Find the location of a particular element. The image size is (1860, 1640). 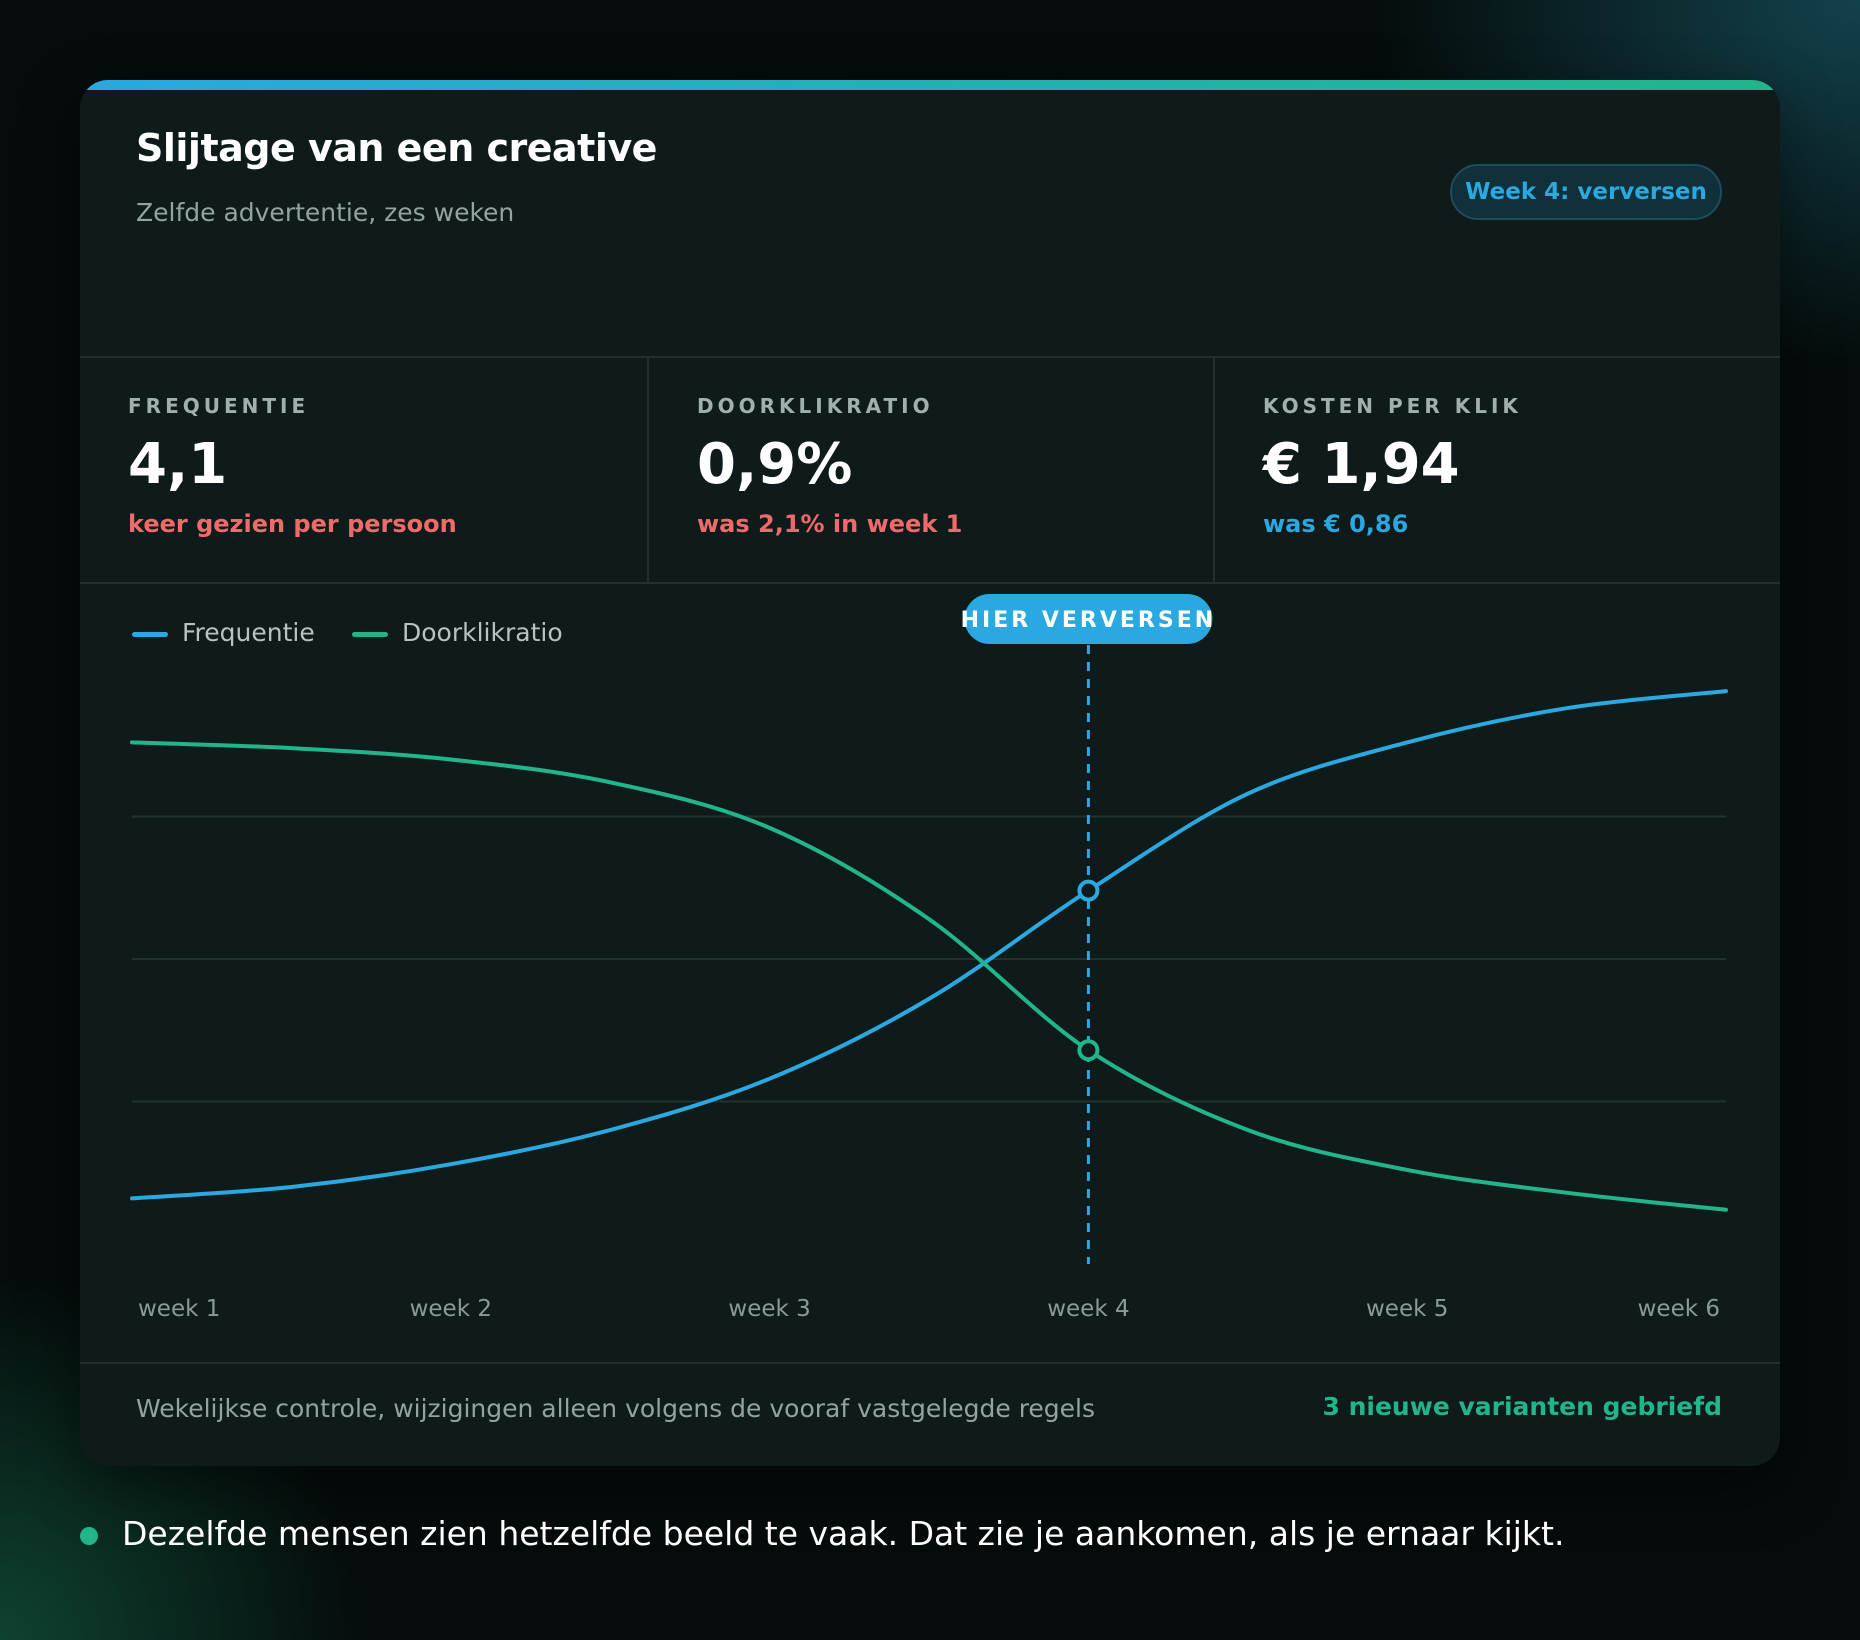

x-tick-label: week 2 is located at coordinates (451, 1309).